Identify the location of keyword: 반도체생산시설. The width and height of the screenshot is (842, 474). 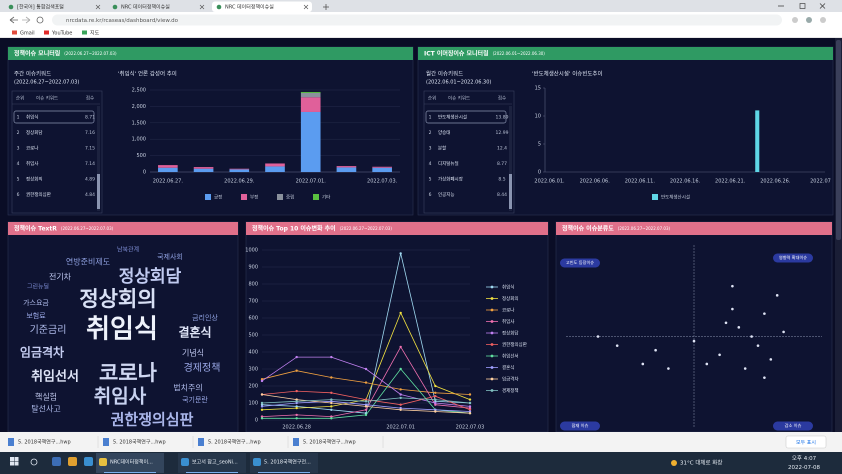
(452, 117).